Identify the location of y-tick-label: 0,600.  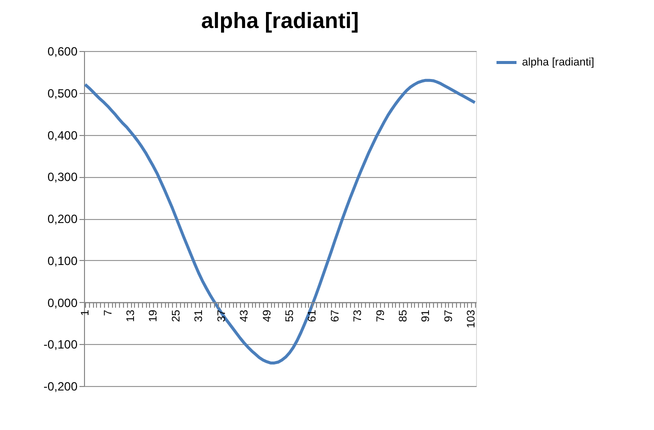
(62, 51).